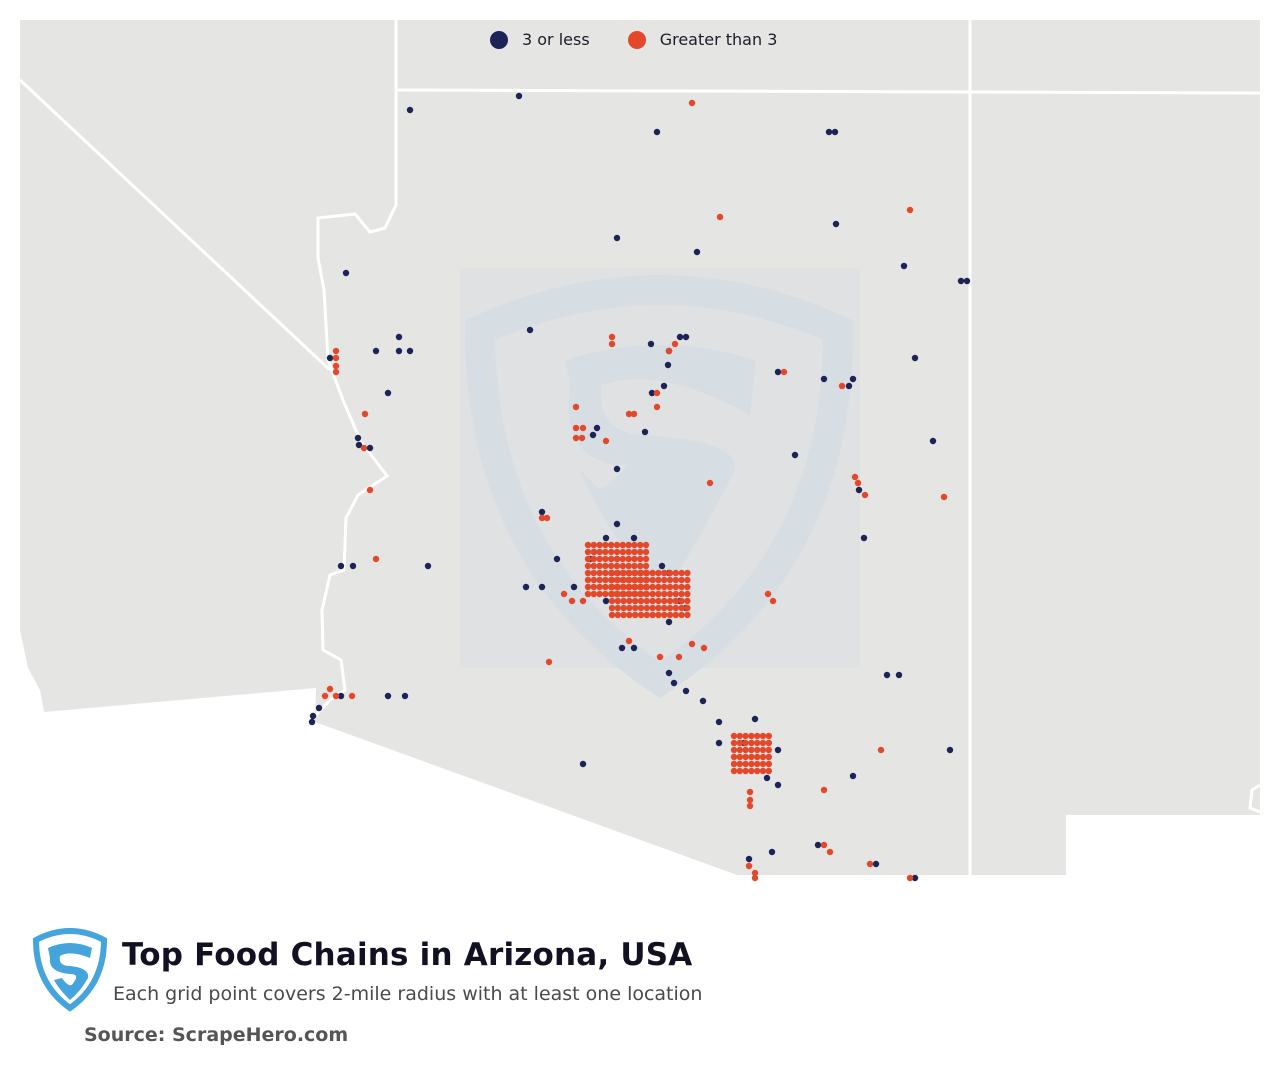 Image resolution: width=1280 pixels, height=1069 pixels. What do you see at coordinates (1173, 850) in the screenshot?
I see `south-east-blank` at bounding box center [1173, 850].